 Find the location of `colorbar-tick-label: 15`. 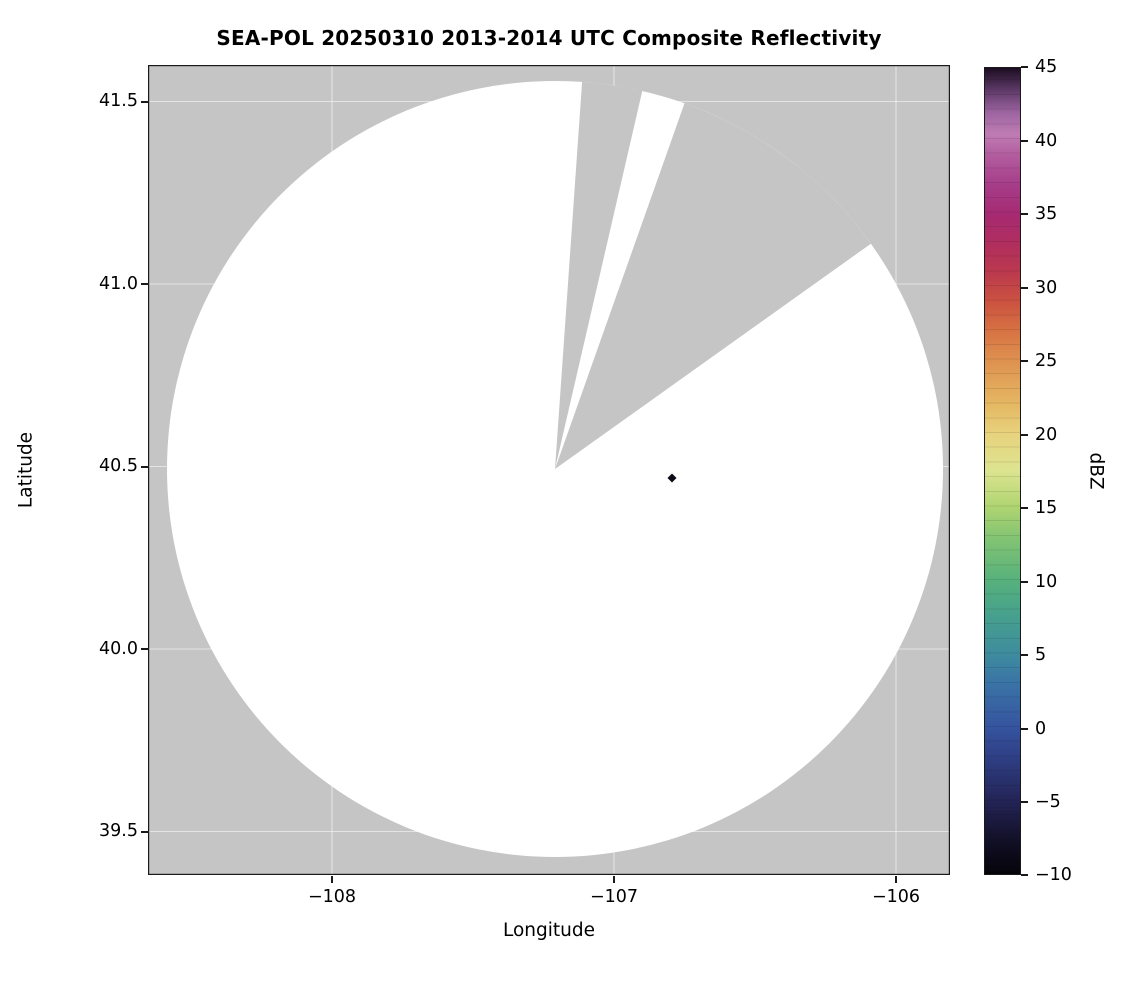

colorbar-tick-label: 15 is located at coordinates (1046, 508).